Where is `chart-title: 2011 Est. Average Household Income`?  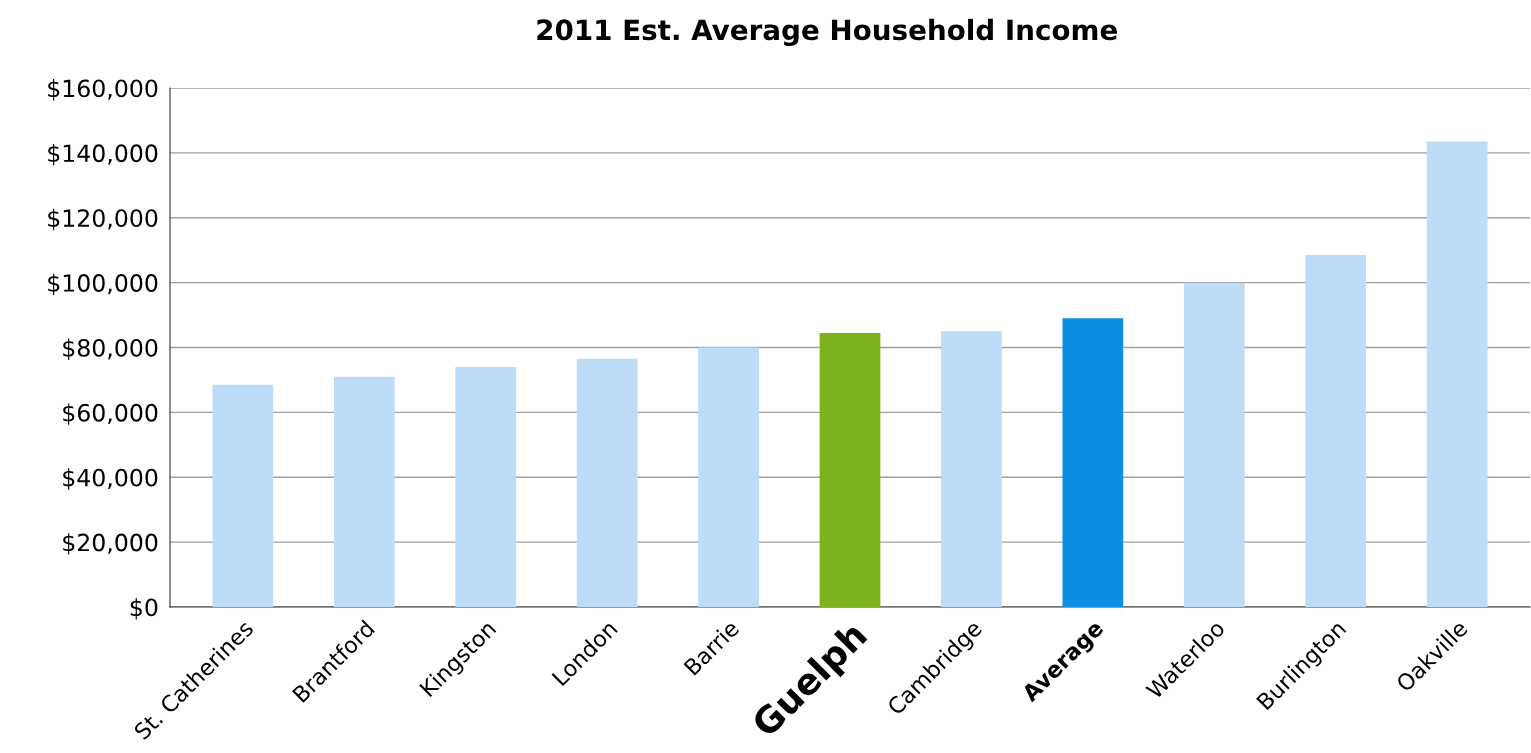 chart-title: 2011 Est. Average Household Income is located at coordinates (827, 32).